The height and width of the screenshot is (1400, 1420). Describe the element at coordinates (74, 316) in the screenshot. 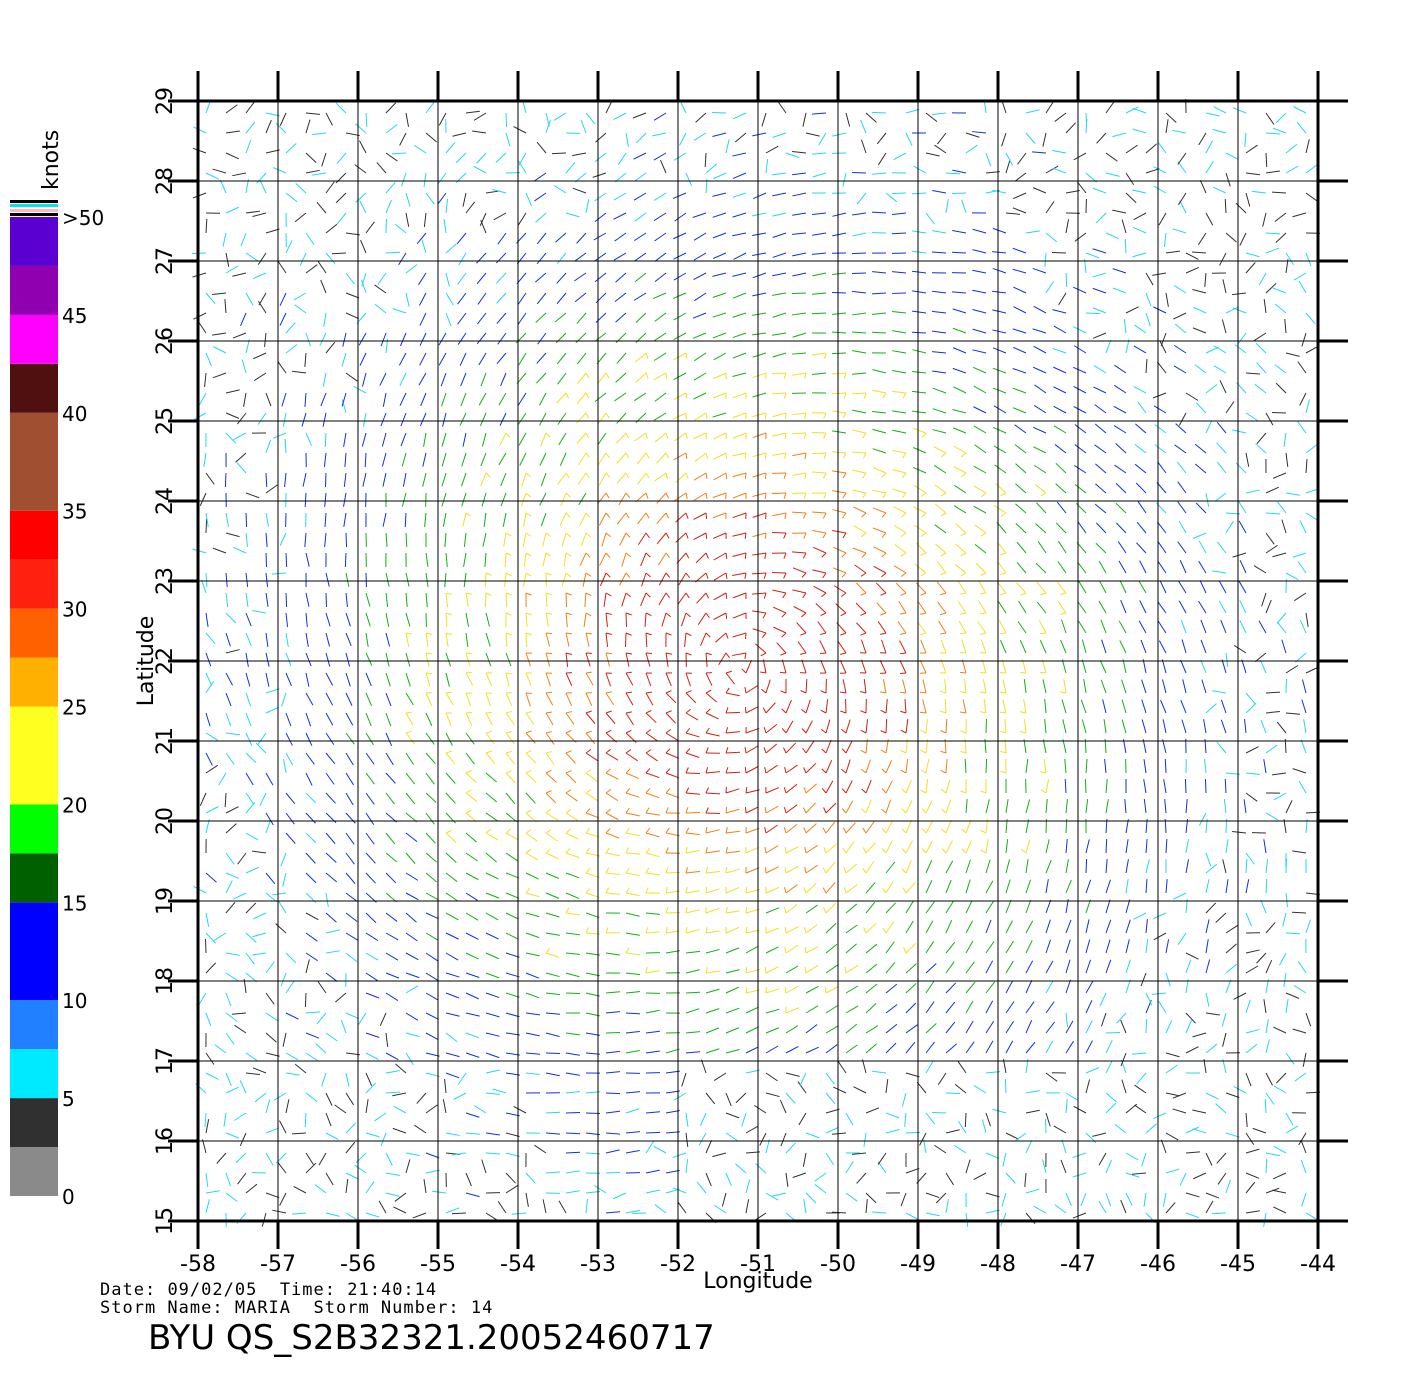

I see `colorbar-label: 45` at that location.